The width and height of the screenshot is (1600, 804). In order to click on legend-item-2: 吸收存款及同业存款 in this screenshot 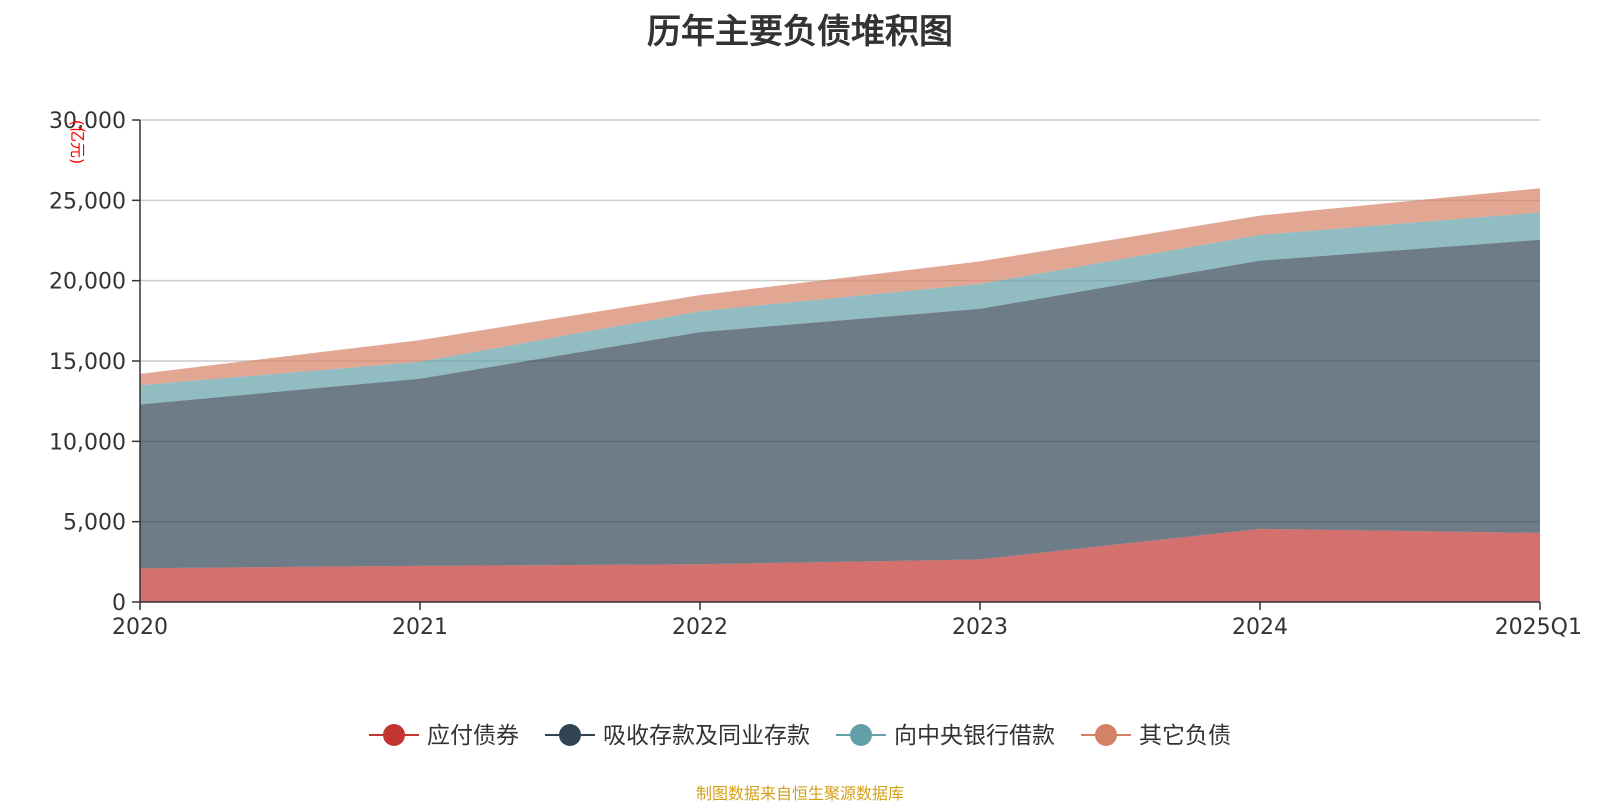, I will do `click(677, 736)`.